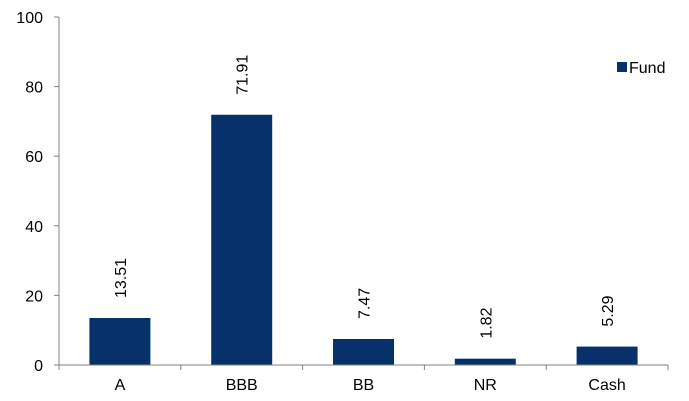 Image resolution: width=689 pixels, height=401 pixels. Describe the element at coordinates (120, 341) in the screenshot. I see `bar-a` at that location.